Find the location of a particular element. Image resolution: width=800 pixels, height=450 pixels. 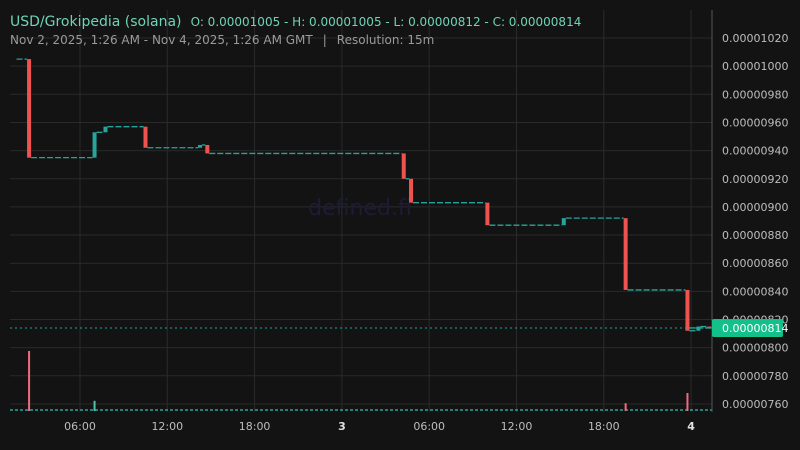

price-tick: 0.00001020 is located at coordinates (755, 38).